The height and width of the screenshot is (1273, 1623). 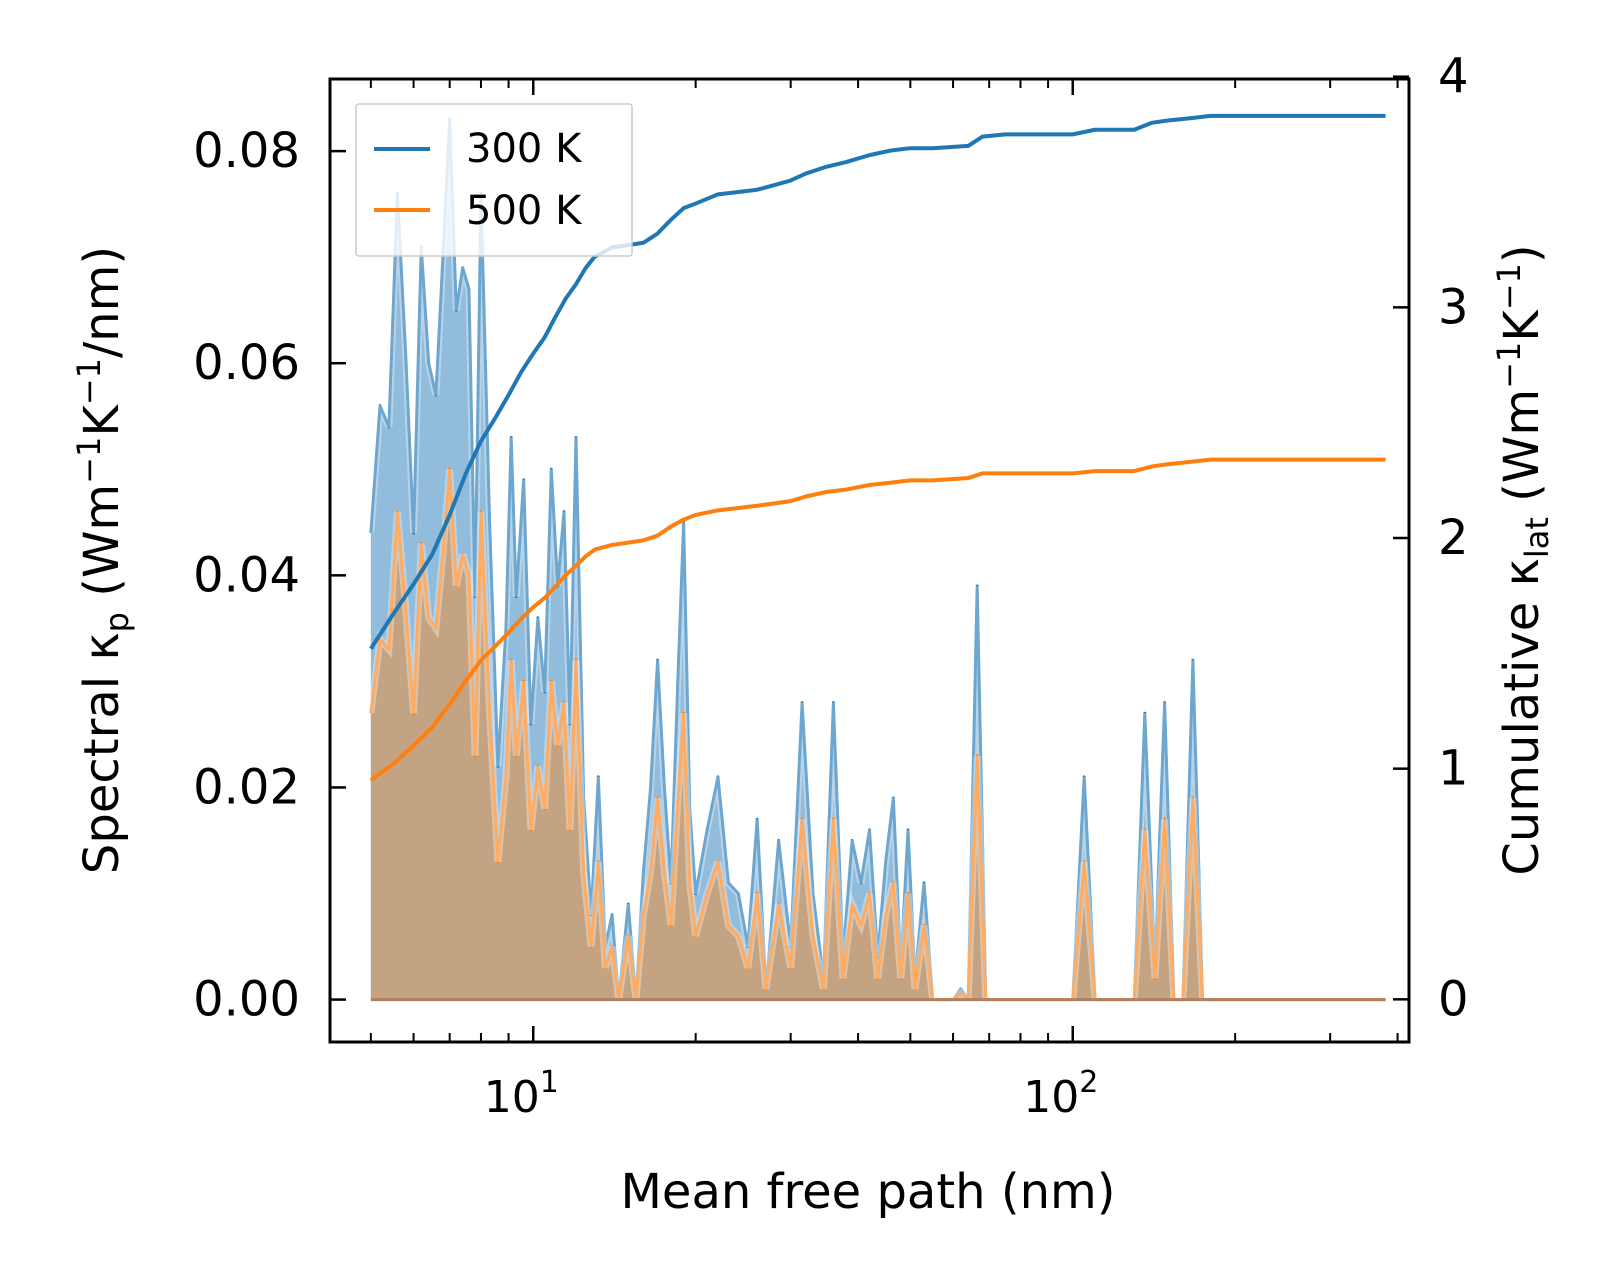 I want to click on y-right-label-part-1: Cumulative κ, so click(x=1522, y=717).